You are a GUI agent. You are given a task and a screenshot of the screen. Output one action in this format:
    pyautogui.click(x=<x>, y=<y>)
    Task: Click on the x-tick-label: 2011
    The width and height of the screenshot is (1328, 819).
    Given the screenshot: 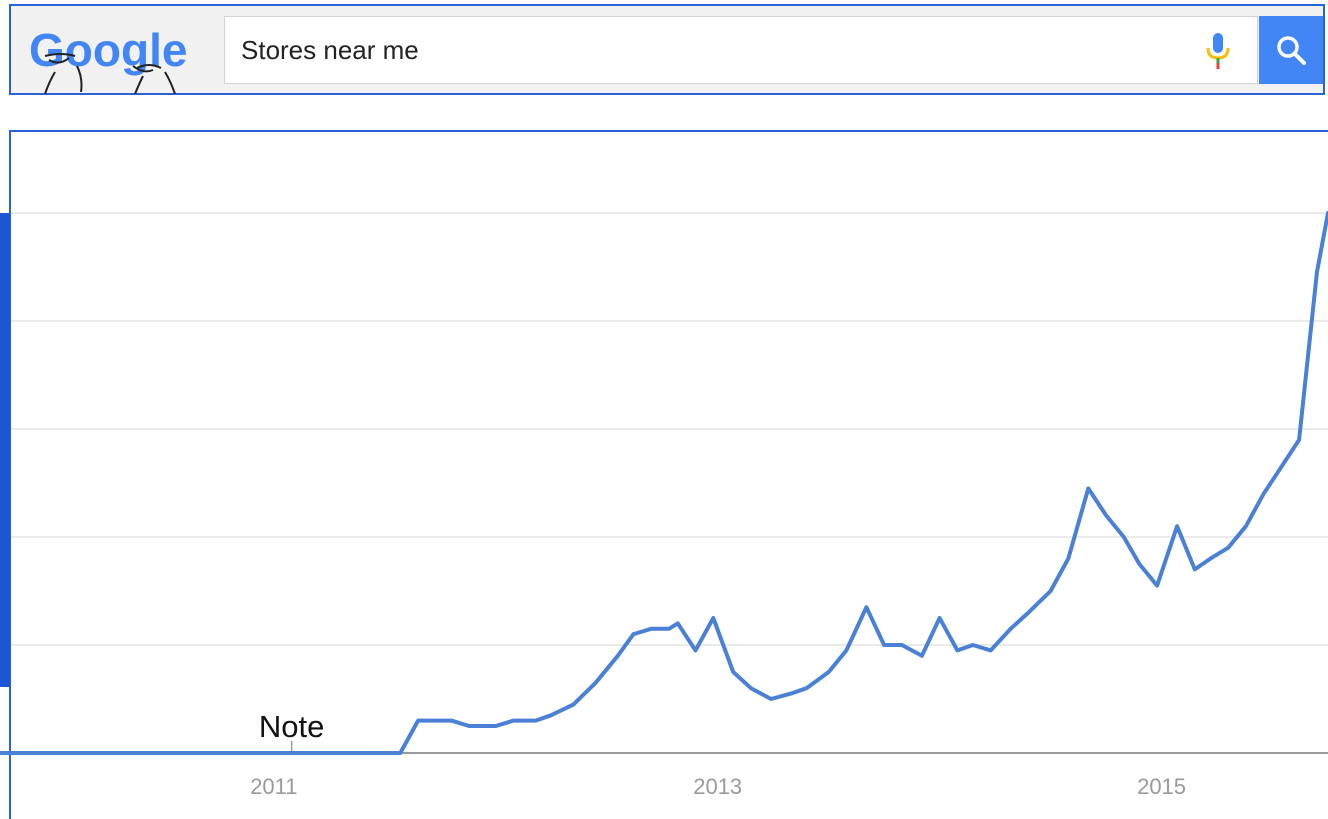 What is the action you would take?
    pyautogui.click(x=273, y=786)
    